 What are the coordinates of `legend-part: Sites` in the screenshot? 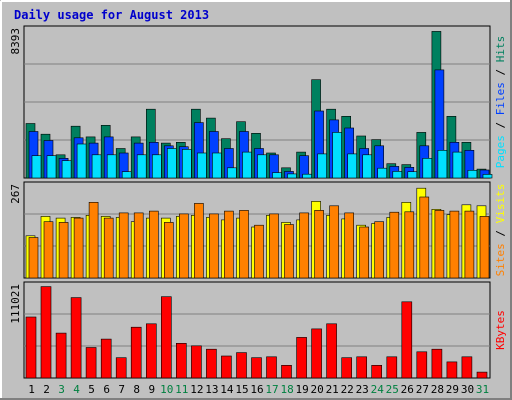 It's located at (500, 259).